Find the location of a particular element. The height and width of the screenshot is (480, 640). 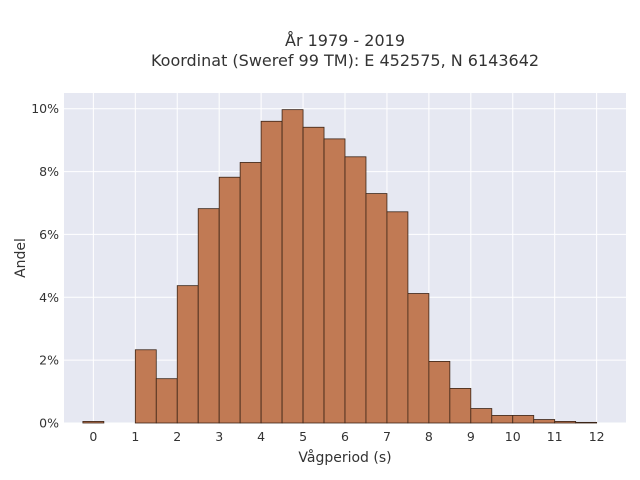

x-axis-ticks: 0 1 2 3 4 5 6 7 8 9 10 11 12 is located at coordinates (346, 436).